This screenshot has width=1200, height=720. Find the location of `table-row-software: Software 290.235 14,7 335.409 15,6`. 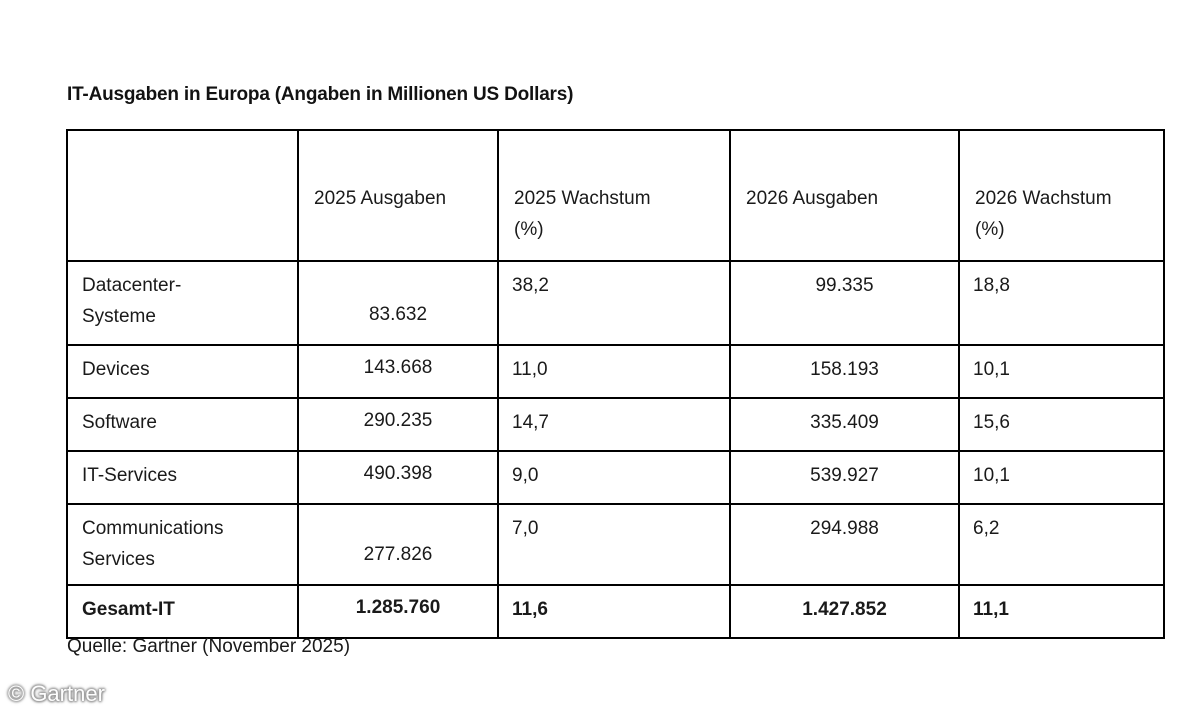

table-row-software: Software 290.235 14,7 335.409 15,6 is located at coordinates (615, 424).